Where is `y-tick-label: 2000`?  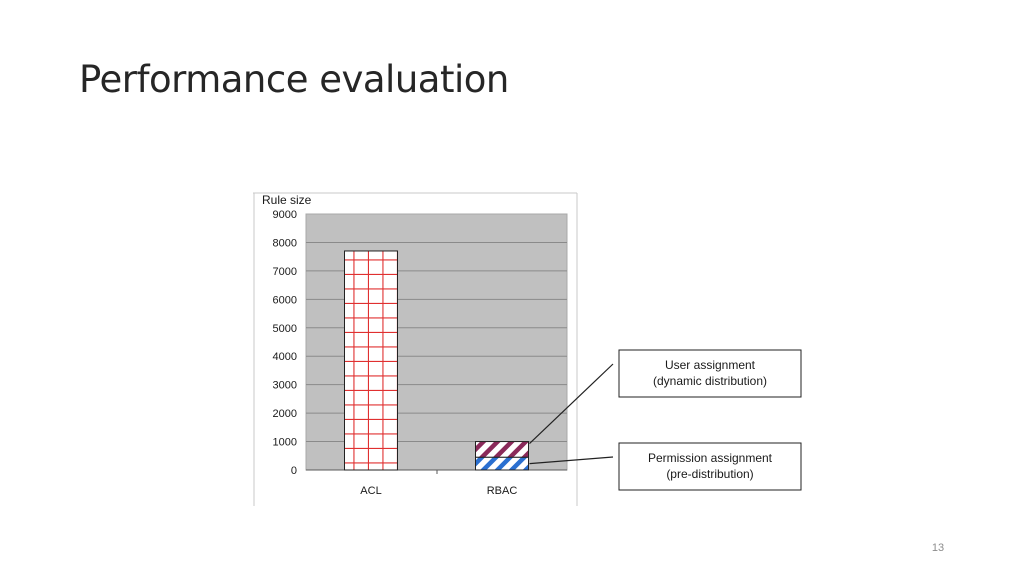 y-tick-label: 2000 is located at coordinates (285, 414).